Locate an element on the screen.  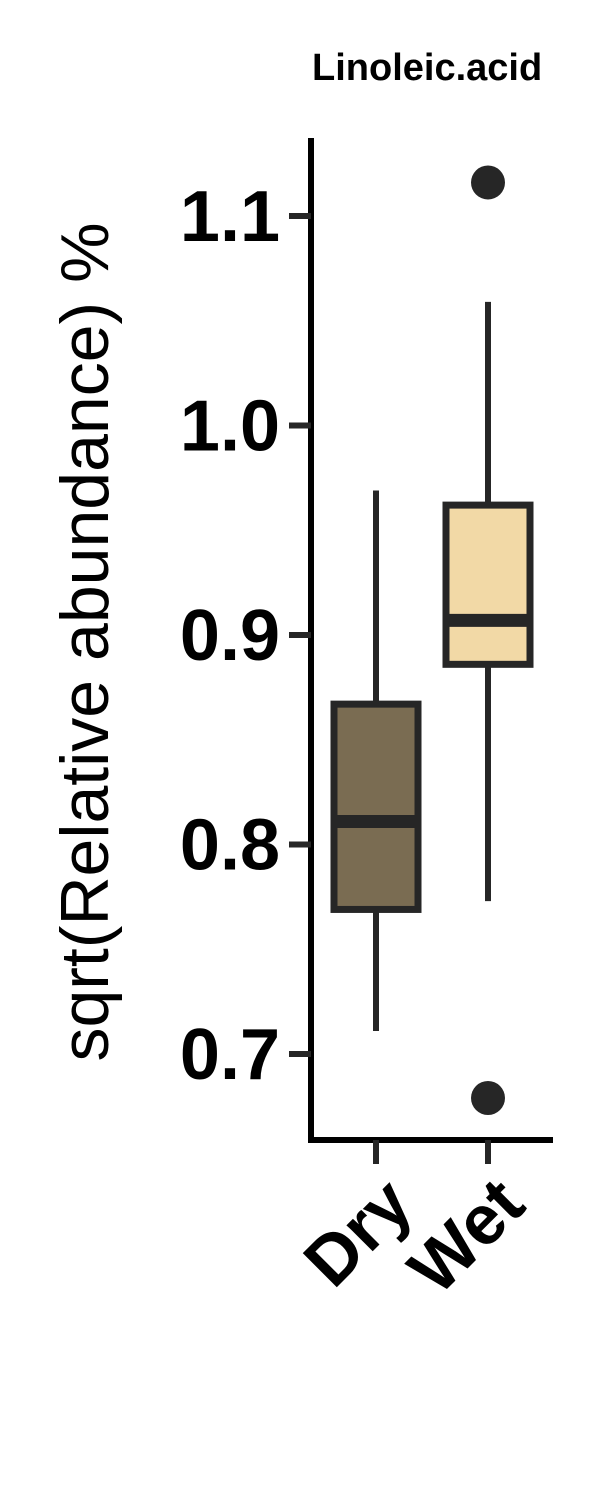
y-axis-label: sqrt(Relative abundance) % is located at coordinates (85, 641).